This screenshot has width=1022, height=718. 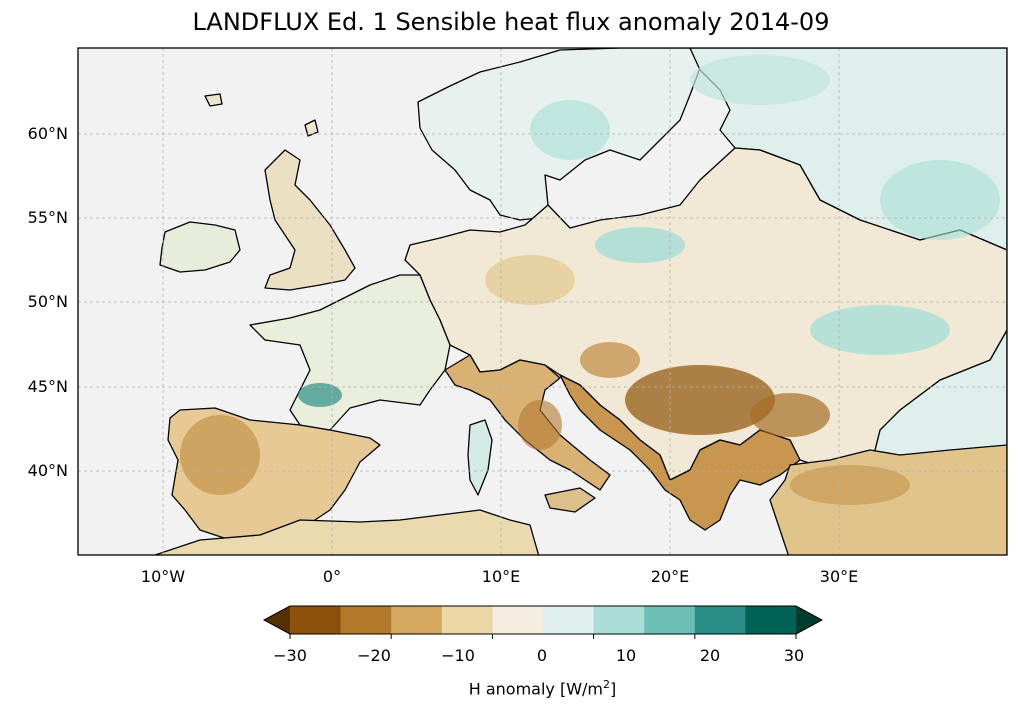 I want to click on land-shetland, so click(x=311, y=128).